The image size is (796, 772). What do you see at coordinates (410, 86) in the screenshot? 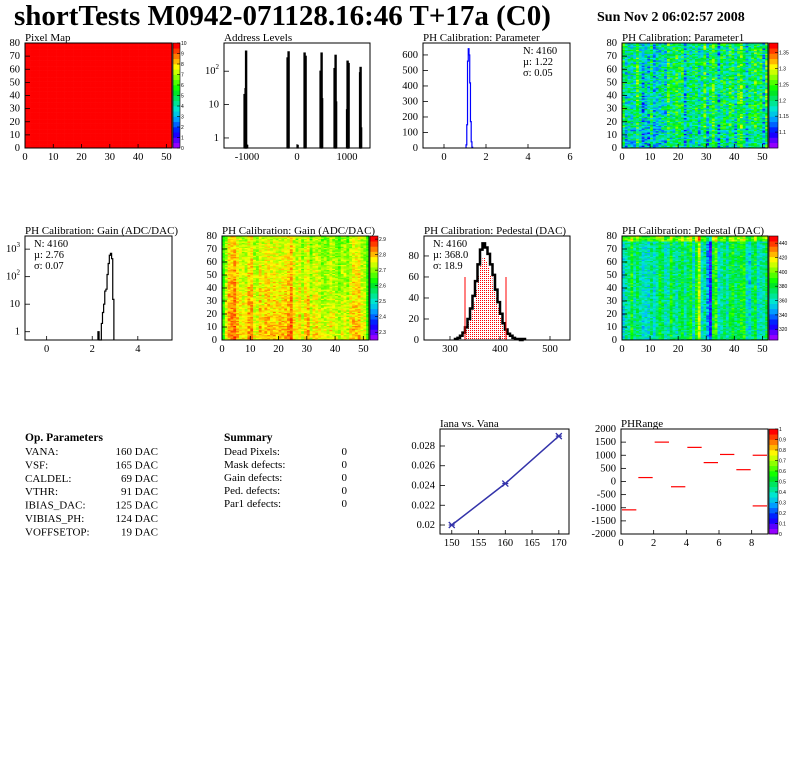
I see `y-tick-label: 400` at bounding box center [410, 86].